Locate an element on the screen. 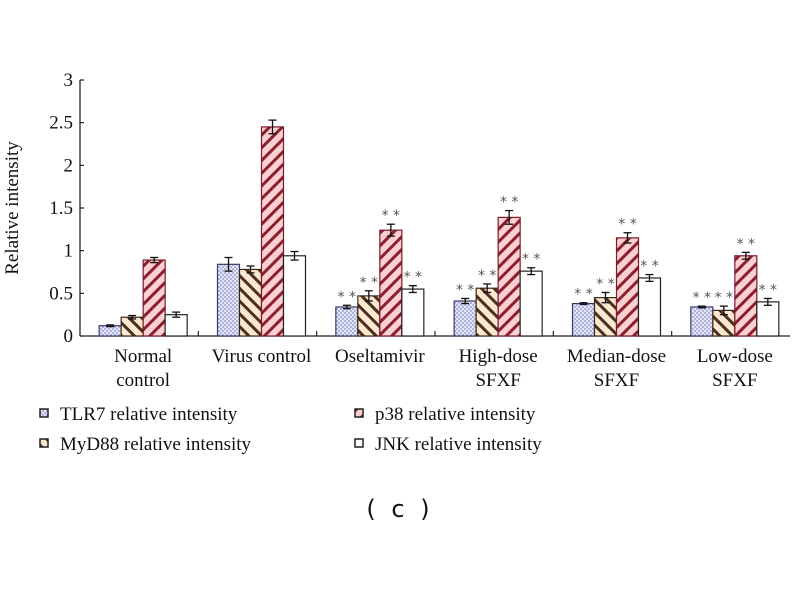 This screenshot has width=800, height=600. y-axis-label: Relative intensity is located at coordinates (12, 208).